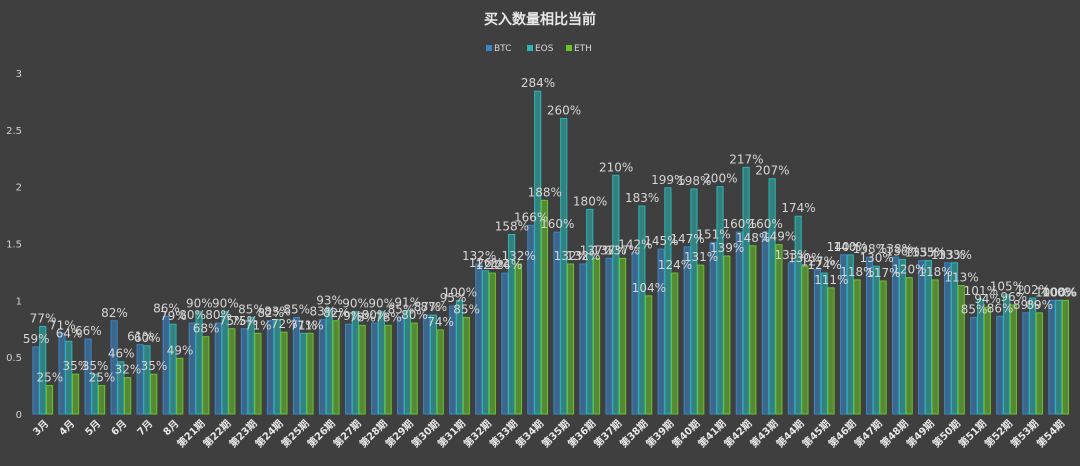 This screenshot has height=466, width=1080. What do you see at coordinates (569, 48) in the screenshot?
I see `legend-swatch-eth` at bounding box center [569, 48].